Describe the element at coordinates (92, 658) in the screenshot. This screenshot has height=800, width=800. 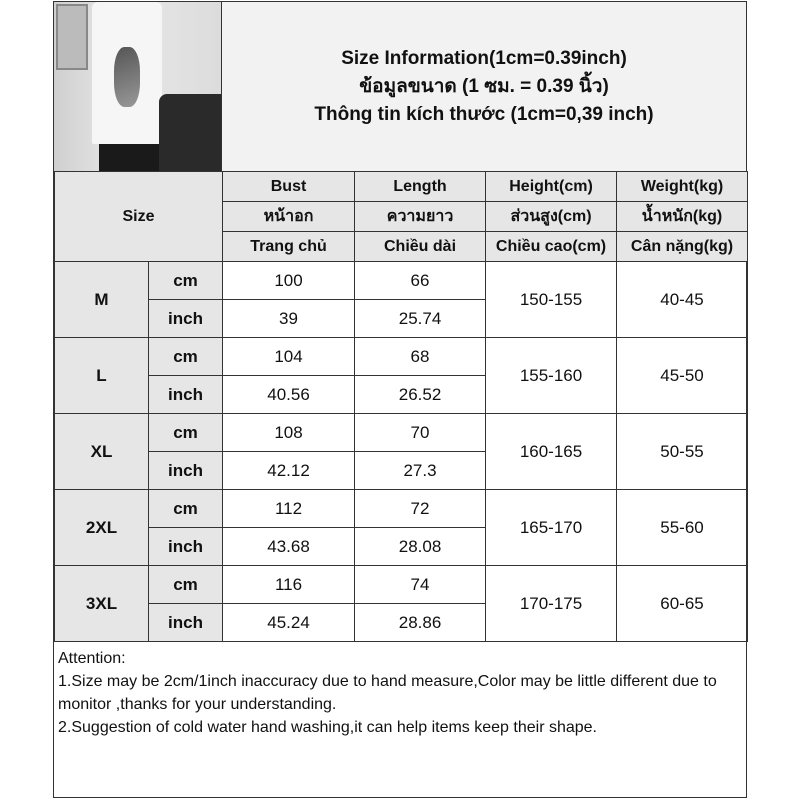
I see `notes-heading: Attention:` at that location.